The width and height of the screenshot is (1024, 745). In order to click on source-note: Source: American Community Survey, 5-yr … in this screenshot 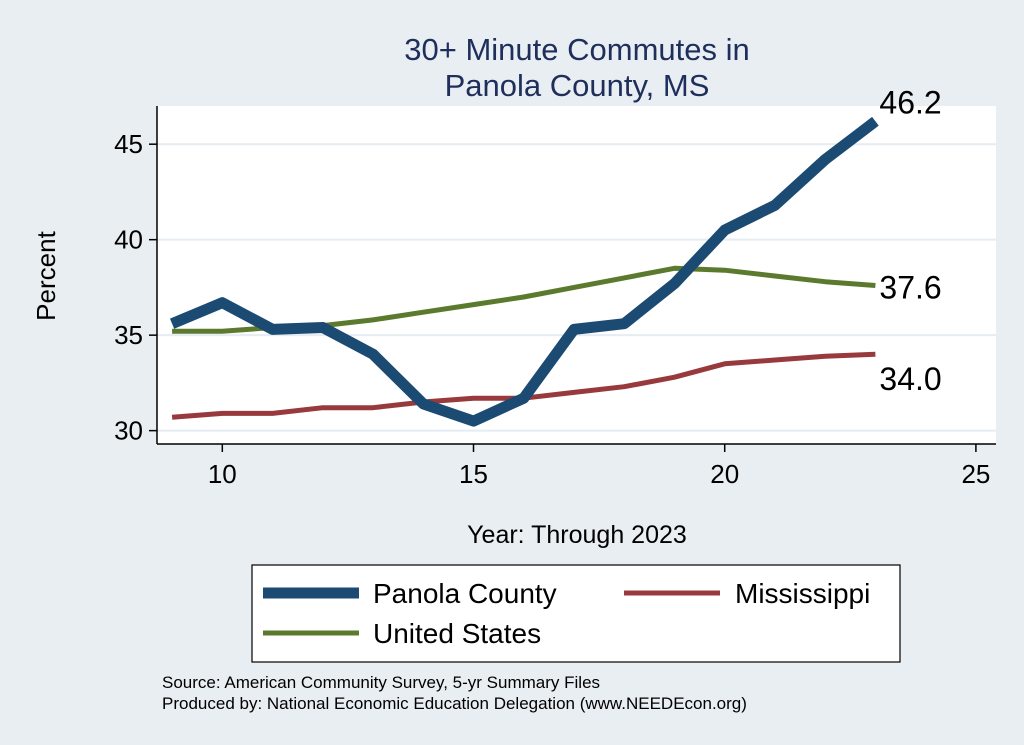, I will do `click(381, 682)`.